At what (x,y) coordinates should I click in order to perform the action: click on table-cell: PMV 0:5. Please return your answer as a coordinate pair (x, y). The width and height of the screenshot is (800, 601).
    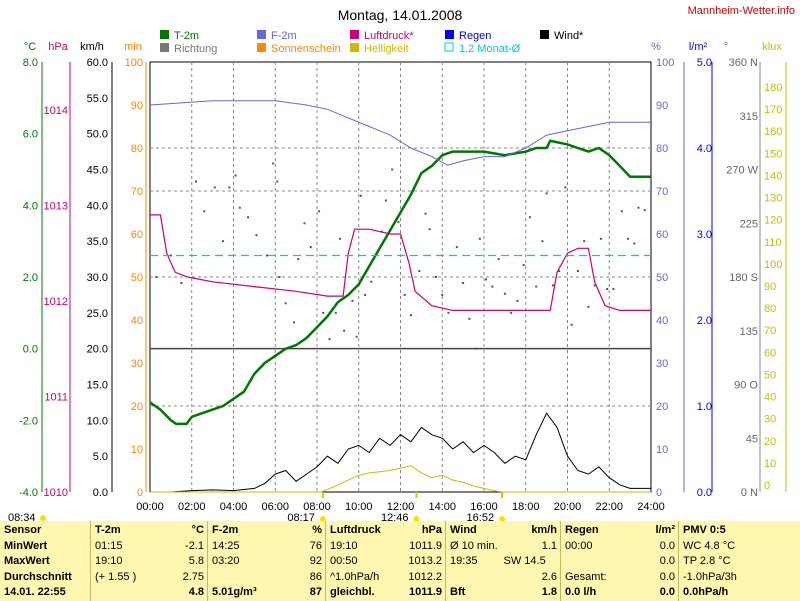
    Looking at the image, I should click on (740, 530).